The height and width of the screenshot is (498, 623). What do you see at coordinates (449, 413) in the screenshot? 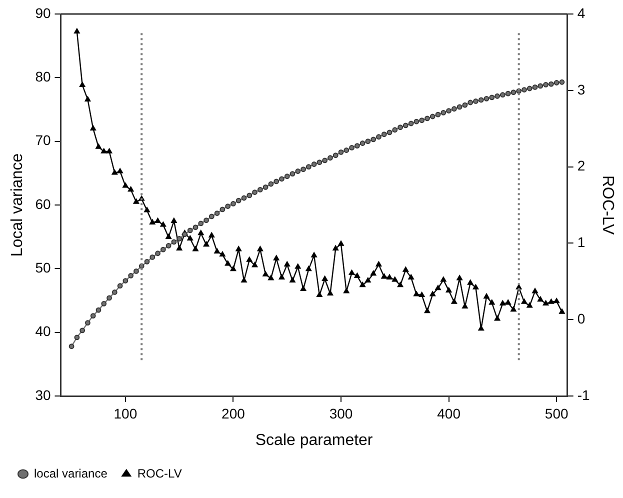
I see `x-tick-label: 400` at bounding box center [449, 413].